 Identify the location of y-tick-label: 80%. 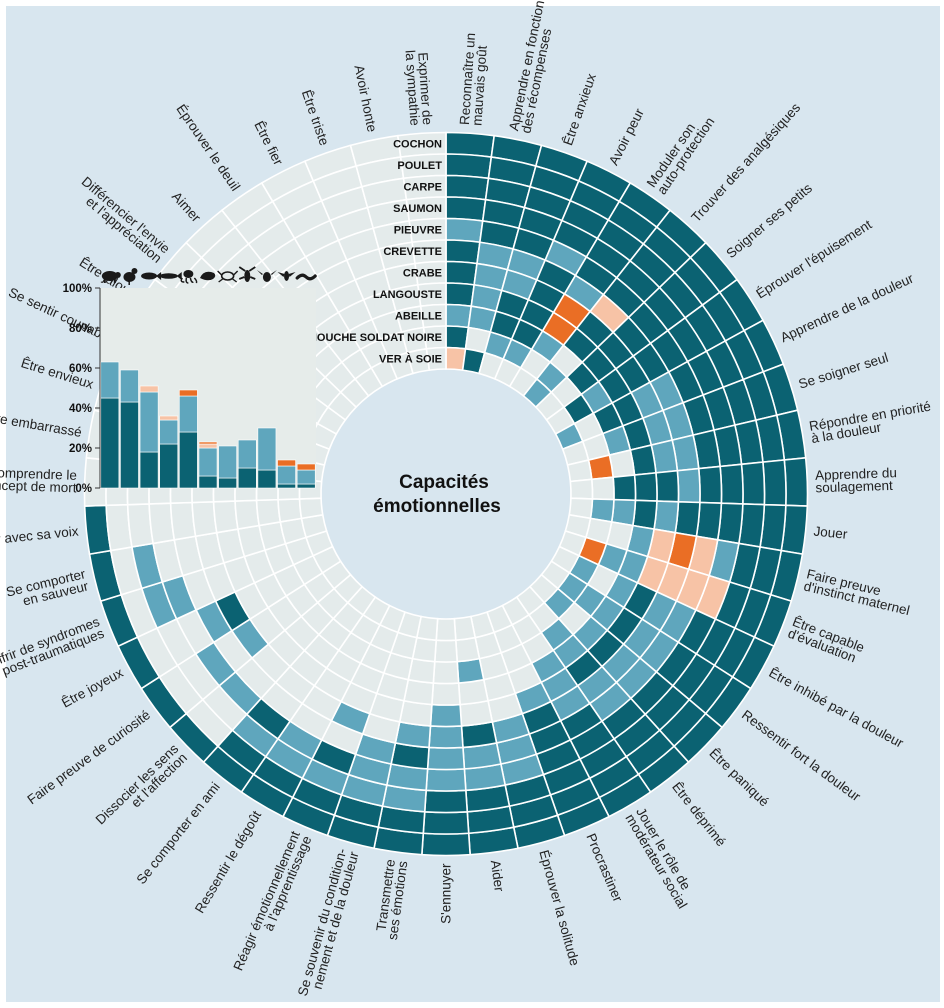
(80, 329).